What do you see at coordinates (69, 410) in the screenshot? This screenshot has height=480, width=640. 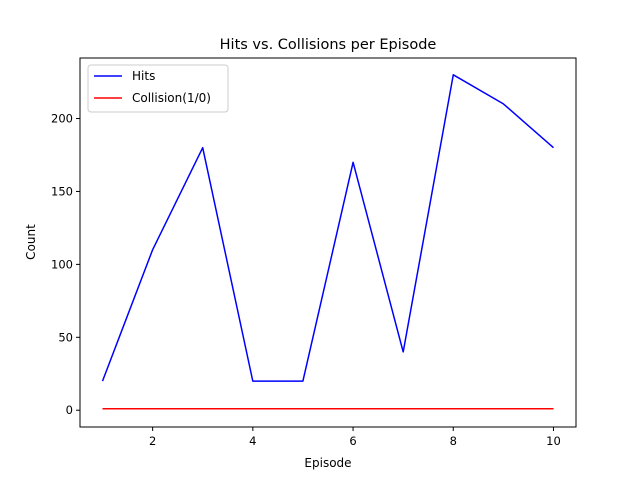 I see `y-tick-label: 0` at bounding box center [69, 410].